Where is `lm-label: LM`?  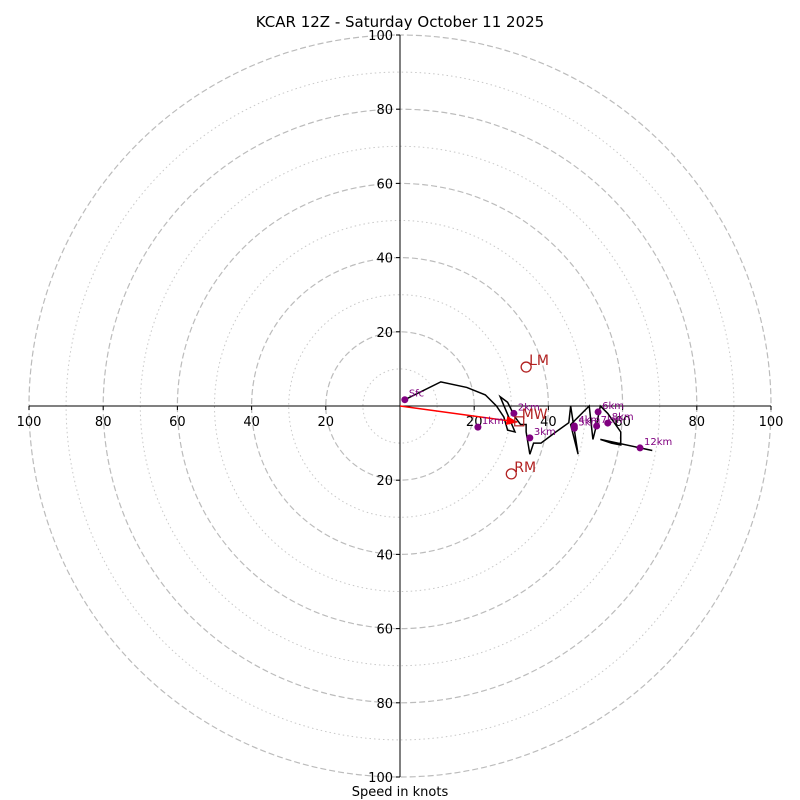 lm-label: LM is located at coordinates (539, 361).